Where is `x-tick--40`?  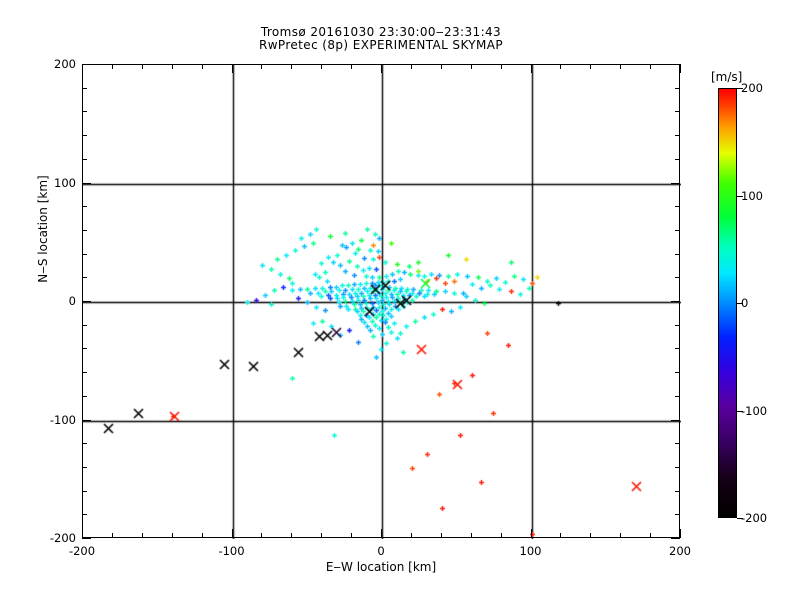 x-tick--40 is located at coordinates (321, 535).